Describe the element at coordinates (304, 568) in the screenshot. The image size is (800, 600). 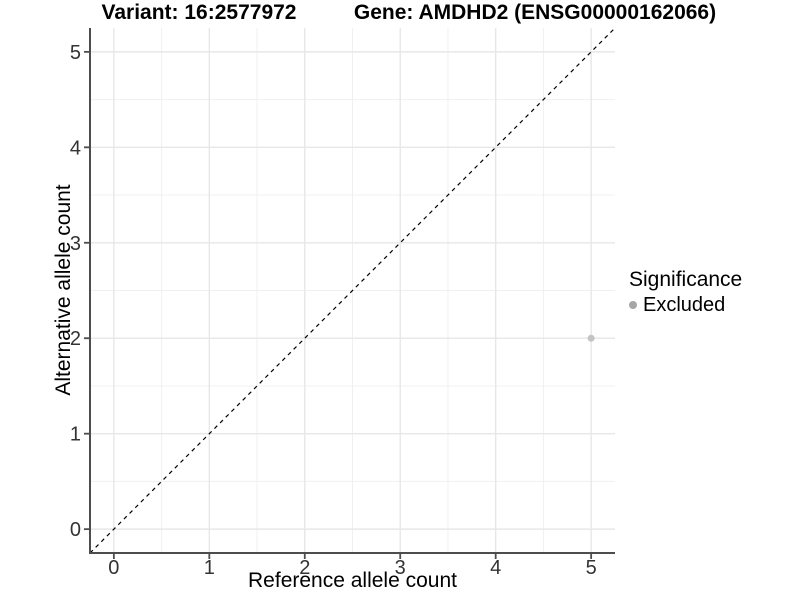
I see `x-tick-label: 2` at that location.